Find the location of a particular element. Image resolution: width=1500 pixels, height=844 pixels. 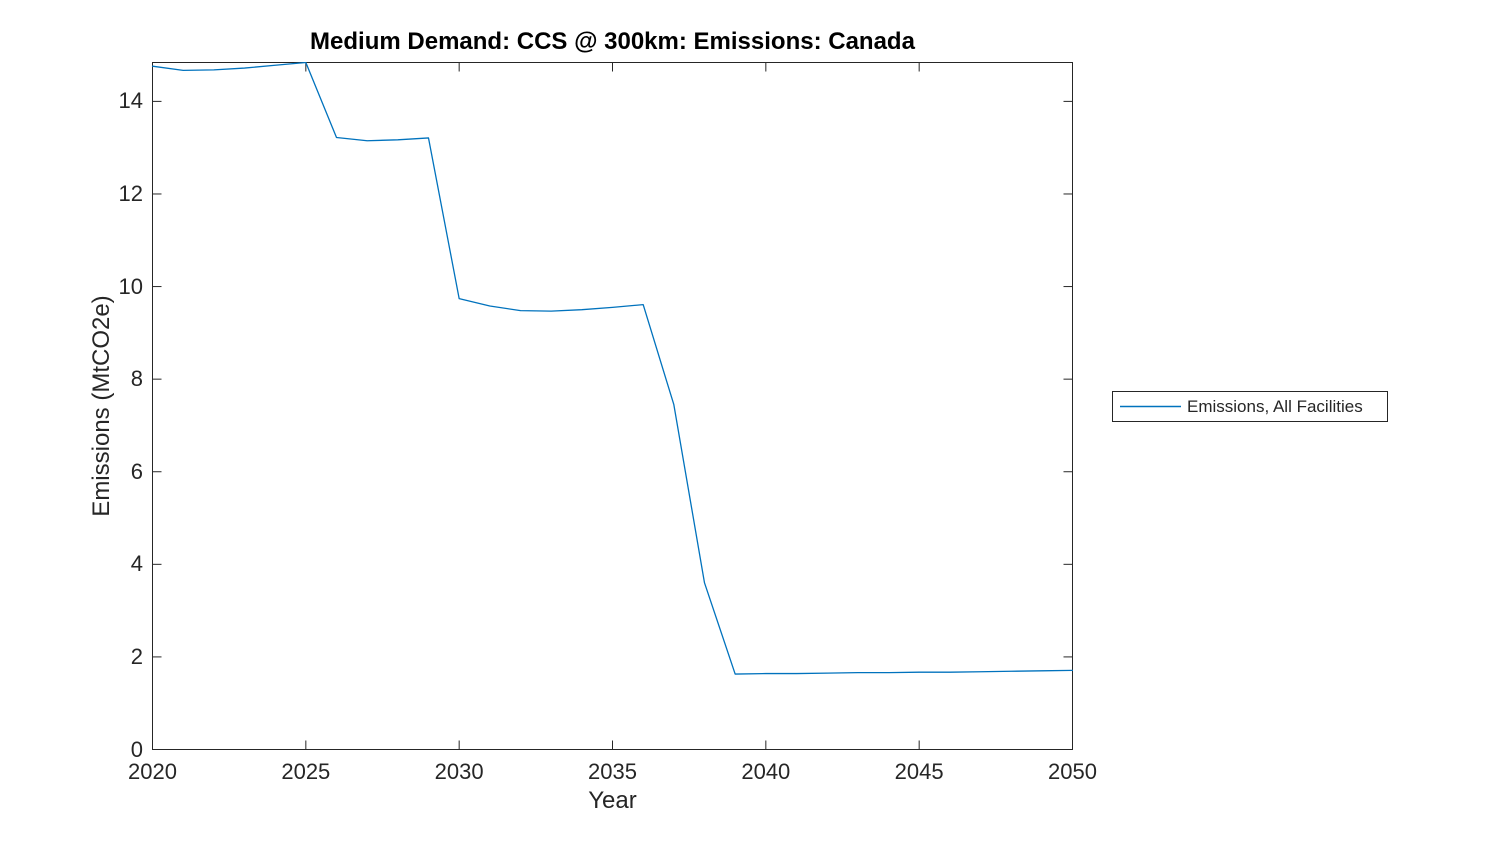

x-tick-label: 2020 is located at coordinates (152, 771).